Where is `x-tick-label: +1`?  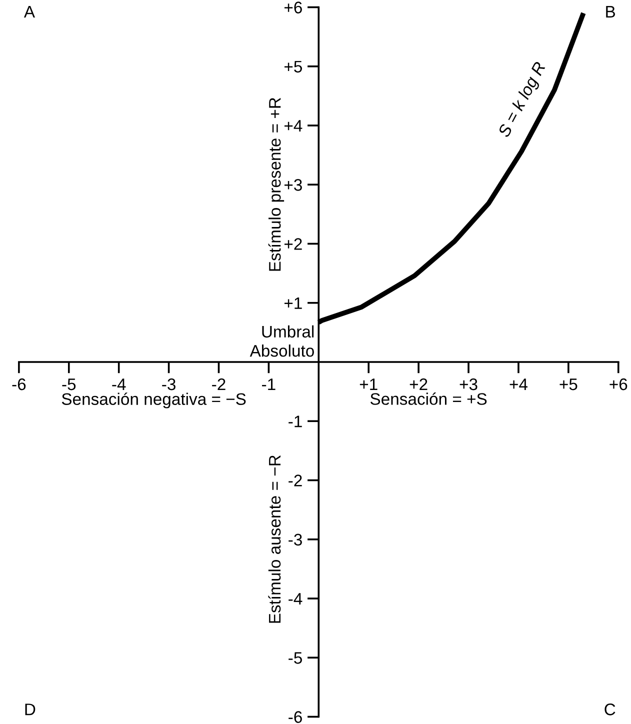 x-tick-label: +1 is located at coordinates (369, 384).